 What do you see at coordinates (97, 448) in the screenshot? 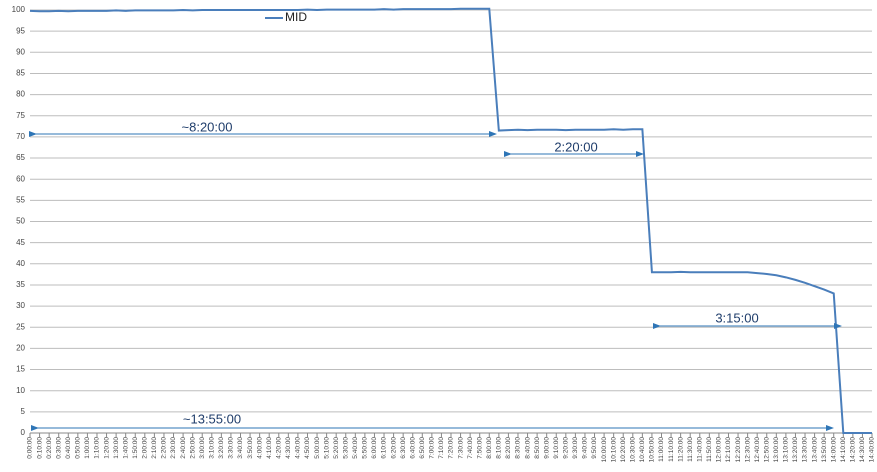
I see `x-tick-label: 1:10:00` at bounding box center [97, 448].